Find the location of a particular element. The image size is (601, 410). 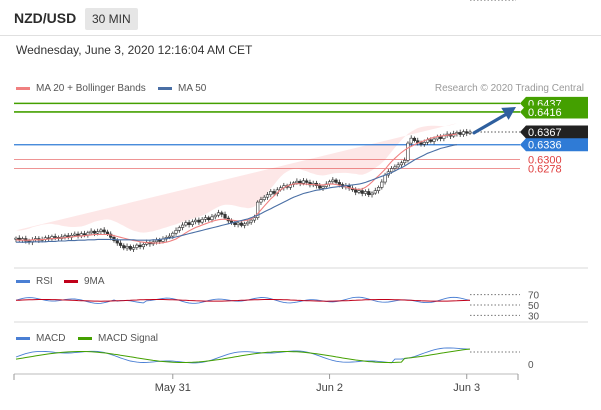

level-label-text: 0.6278 is located at coordinates (545, 170).